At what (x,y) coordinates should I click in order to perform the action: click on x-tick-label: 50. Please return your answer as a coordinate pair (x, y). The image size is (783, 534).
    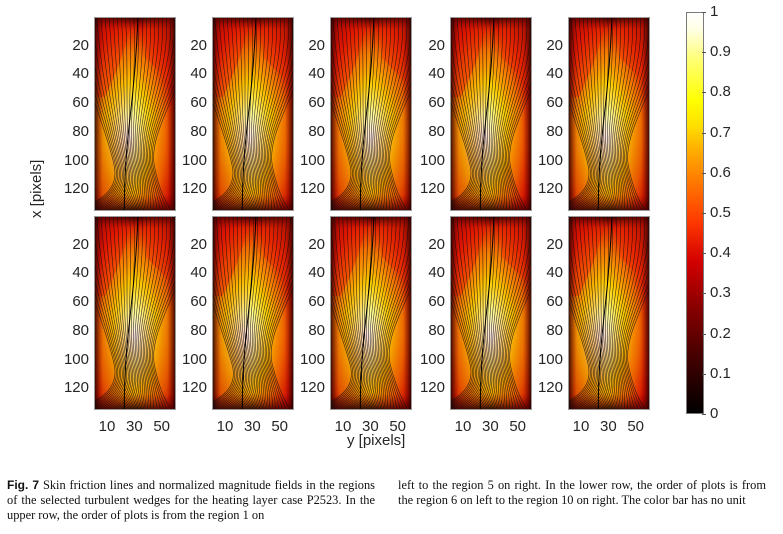
    Looking at the image, I should click on (162, 426).